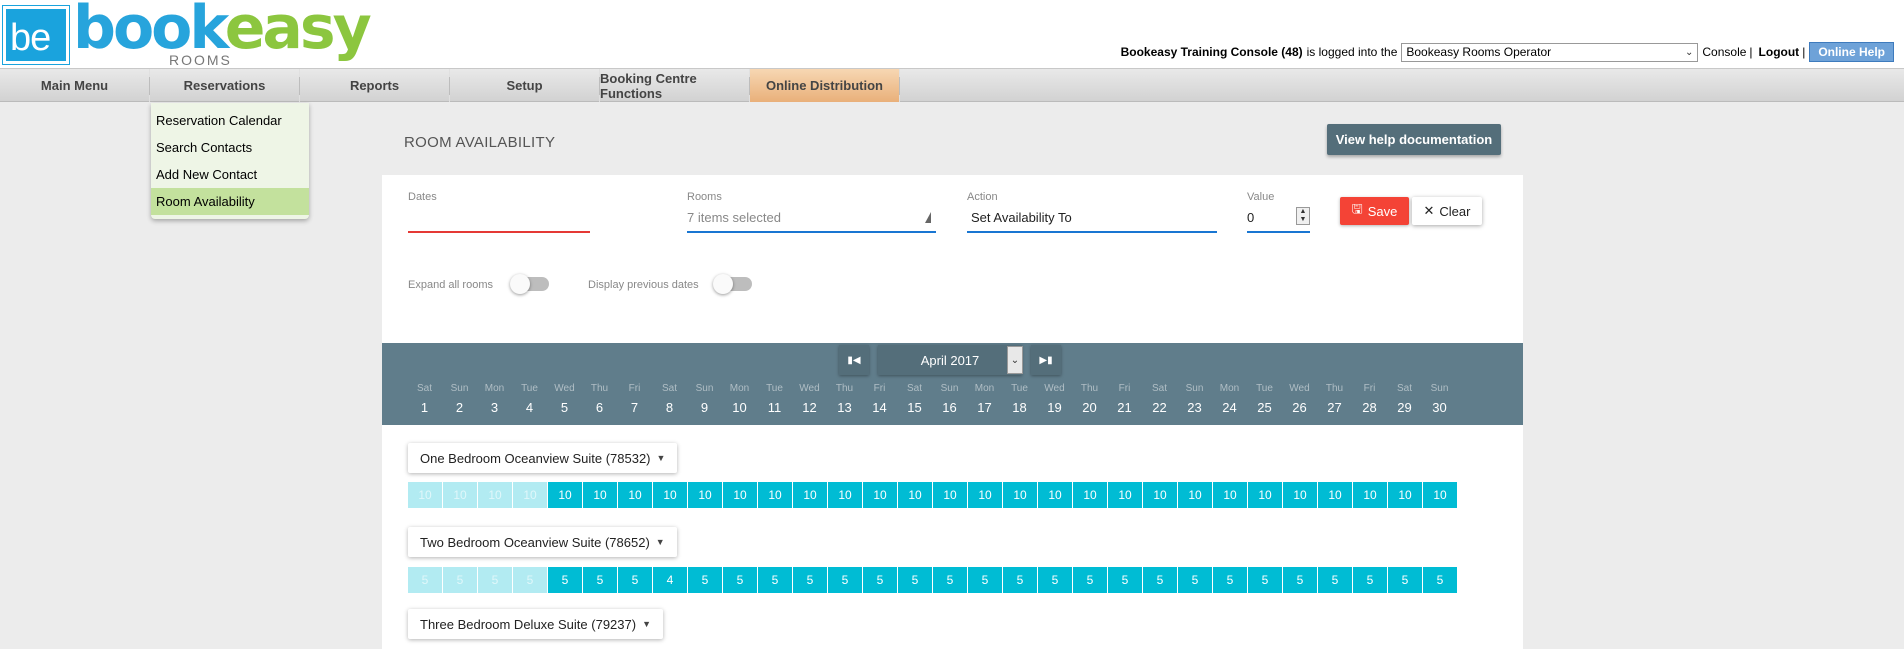 The image size is (1904, 649). I want to click on value-stepper: ▲ ▼, so click(1303, 216).